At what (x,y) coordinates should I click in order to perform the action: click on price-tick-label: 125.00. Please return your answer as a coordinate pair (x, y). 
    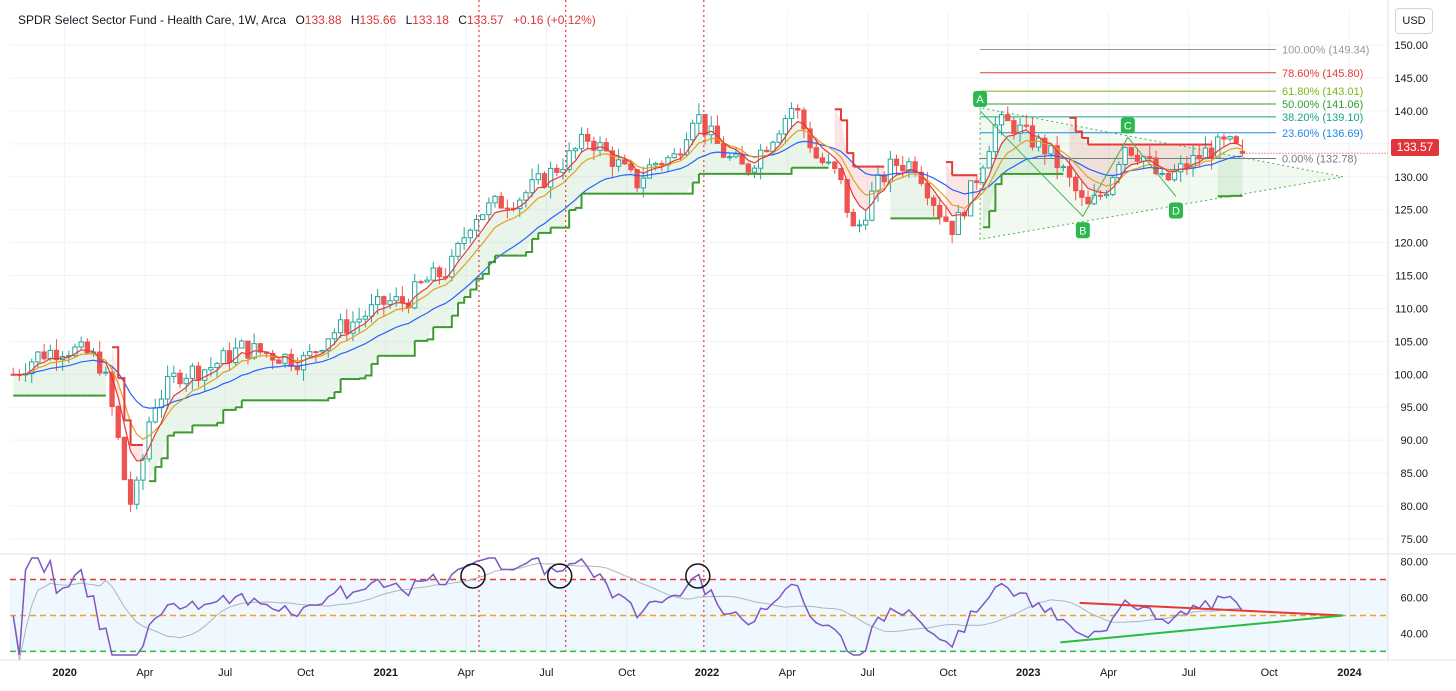
    Looking at the image, I should click on (1411, 211).